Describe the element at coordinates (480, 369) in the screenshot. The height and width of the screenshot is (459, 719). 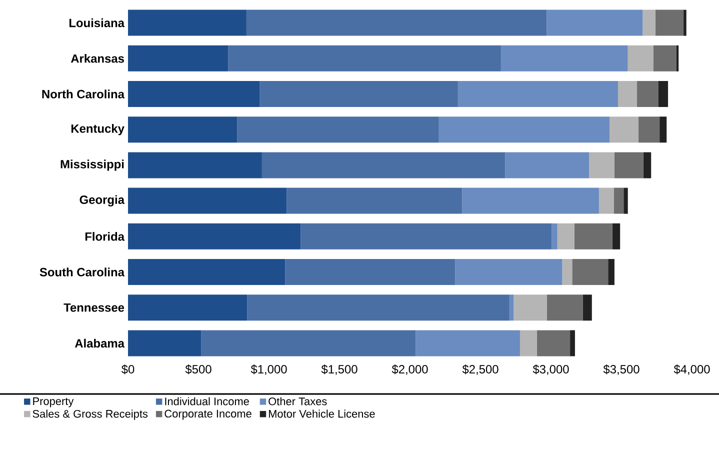
I see `x-tick-label: $2,500` at that location.